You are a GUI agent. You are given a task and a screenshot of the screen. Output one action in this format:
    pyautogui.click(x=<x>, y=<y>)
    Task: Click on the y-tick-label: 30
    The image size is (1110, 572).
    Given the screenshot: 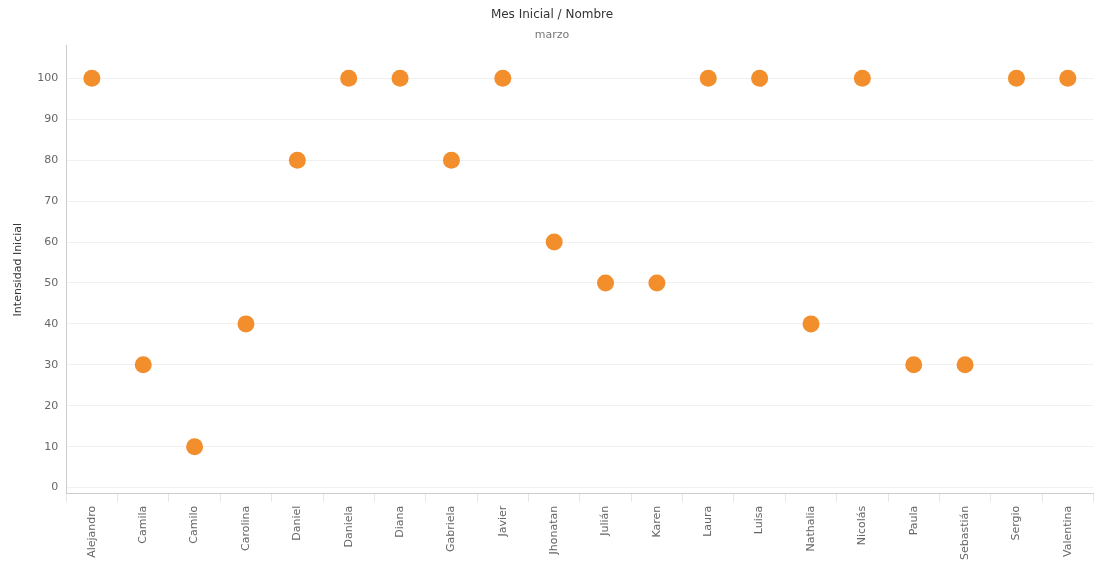 What is the action you would take?
    pyautogui.click(x=51, y=364)
    